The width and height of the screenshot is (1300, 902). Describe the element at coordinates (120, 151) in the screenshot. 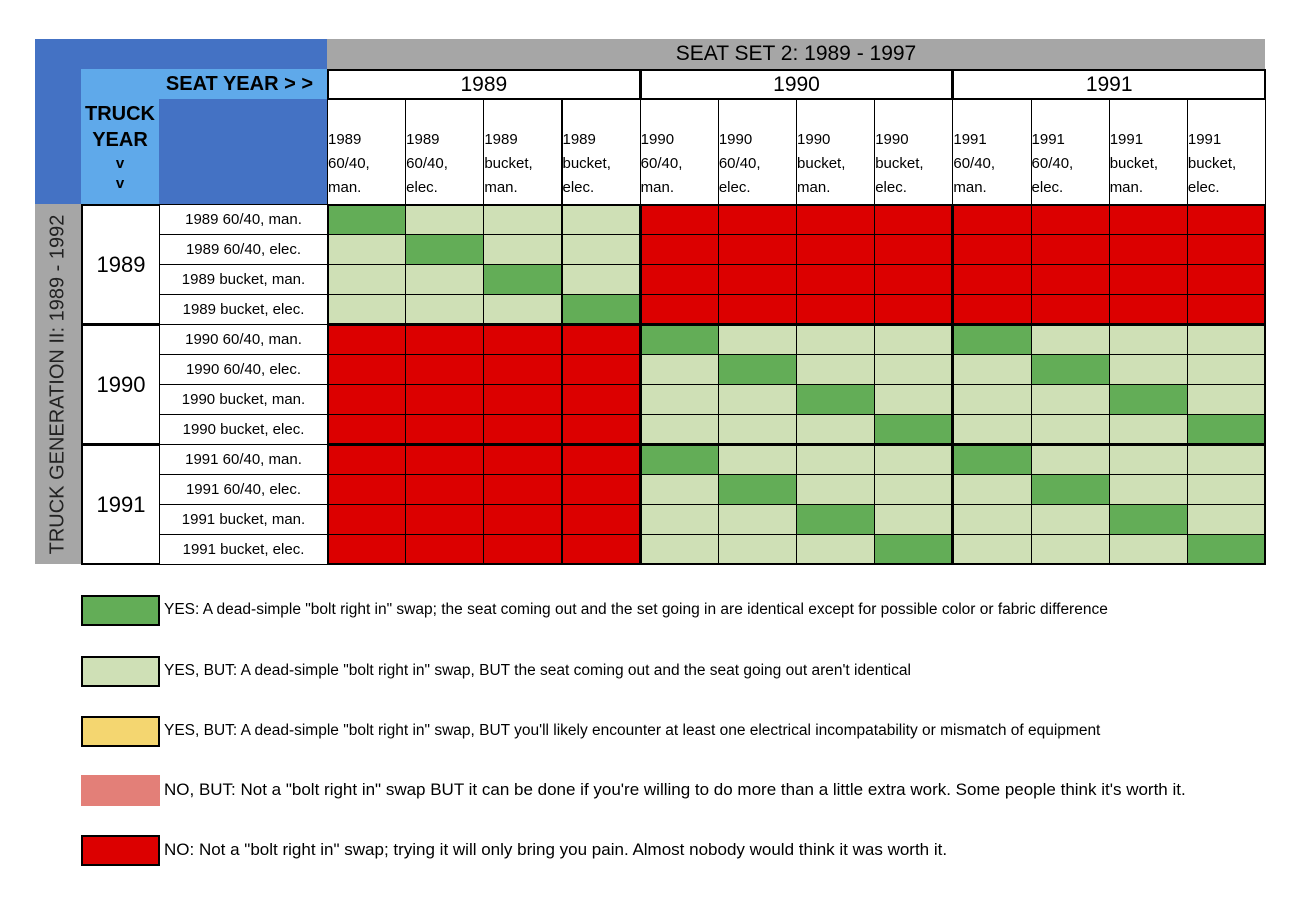

I see `truck-year-label: TRUCK YEAR v v` at that location.